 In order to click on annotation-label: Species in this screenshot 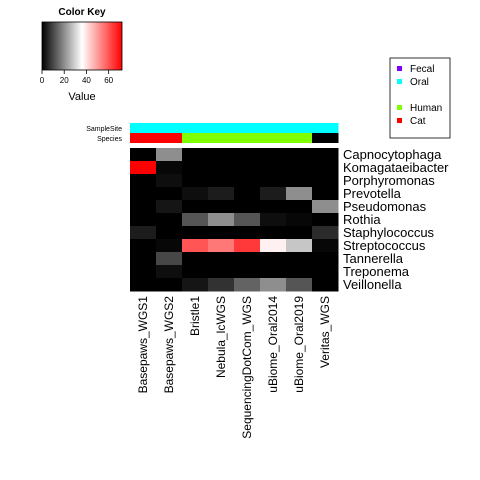, I will do `click(109, 139)`.